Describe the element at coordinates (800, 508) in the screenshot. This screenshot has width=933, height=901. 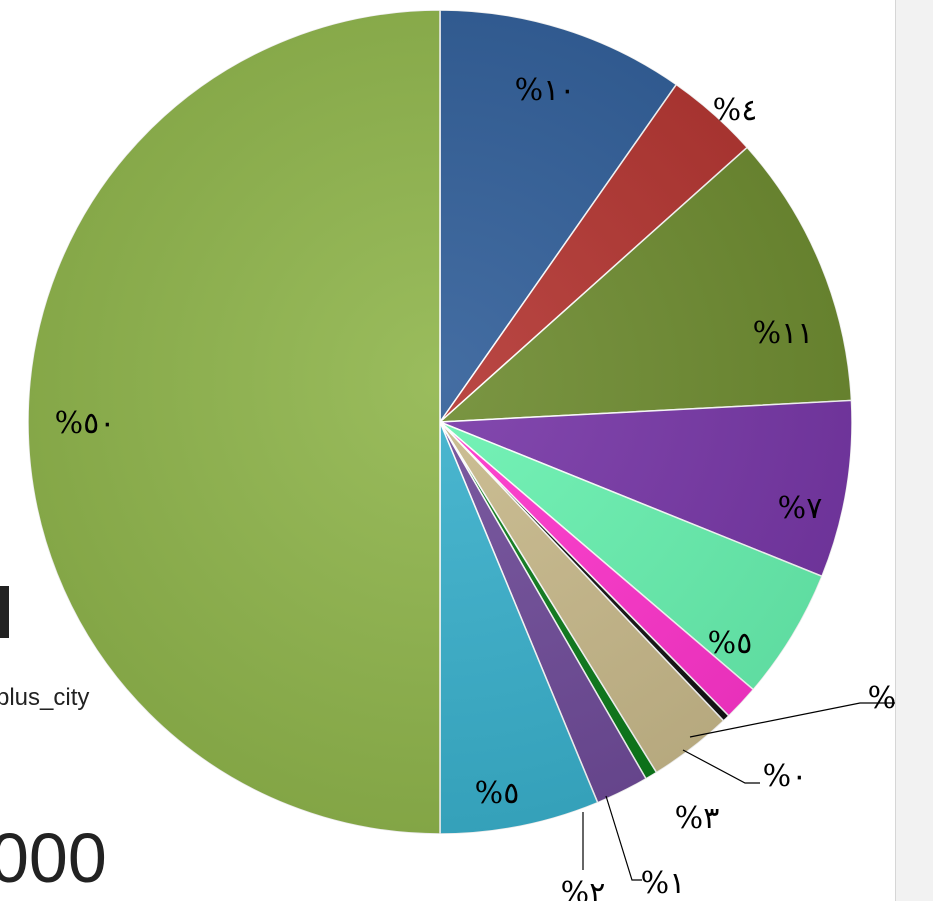
I see `data-label: %٧` at that location.